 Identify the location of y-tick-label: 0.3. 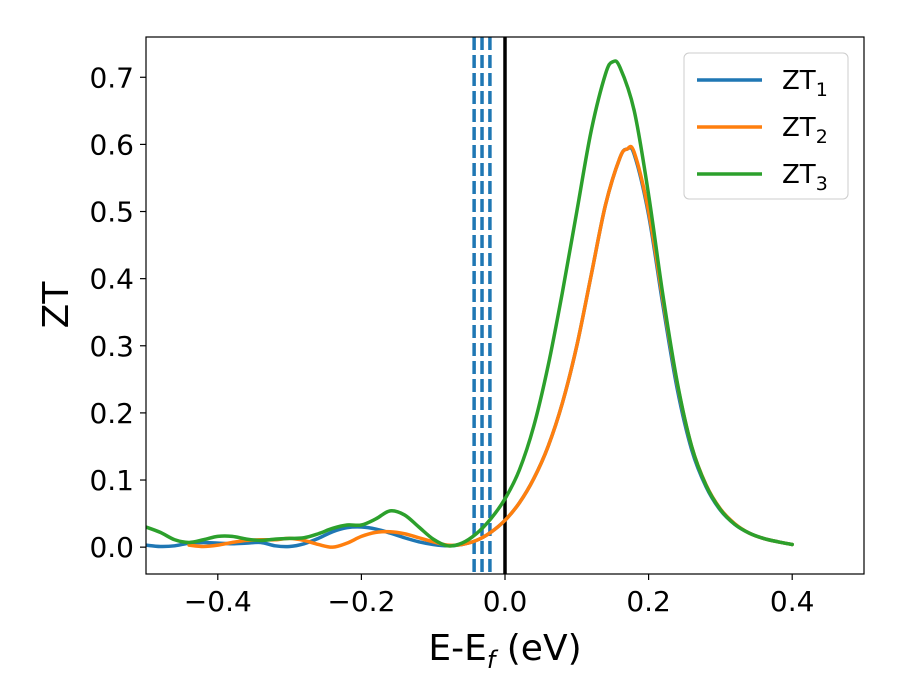
(111, 346).